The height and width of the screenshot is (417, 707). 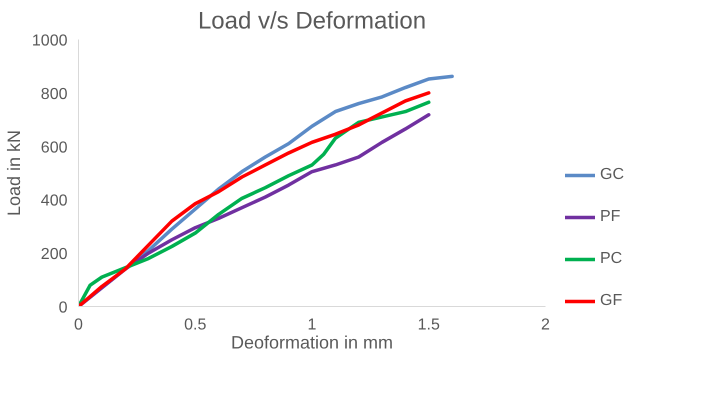 What do you see at coordinates (312, 342) in the screenshot?
I see `x-axis-title: Deoformation in mm` at bounding box center [312, 342].